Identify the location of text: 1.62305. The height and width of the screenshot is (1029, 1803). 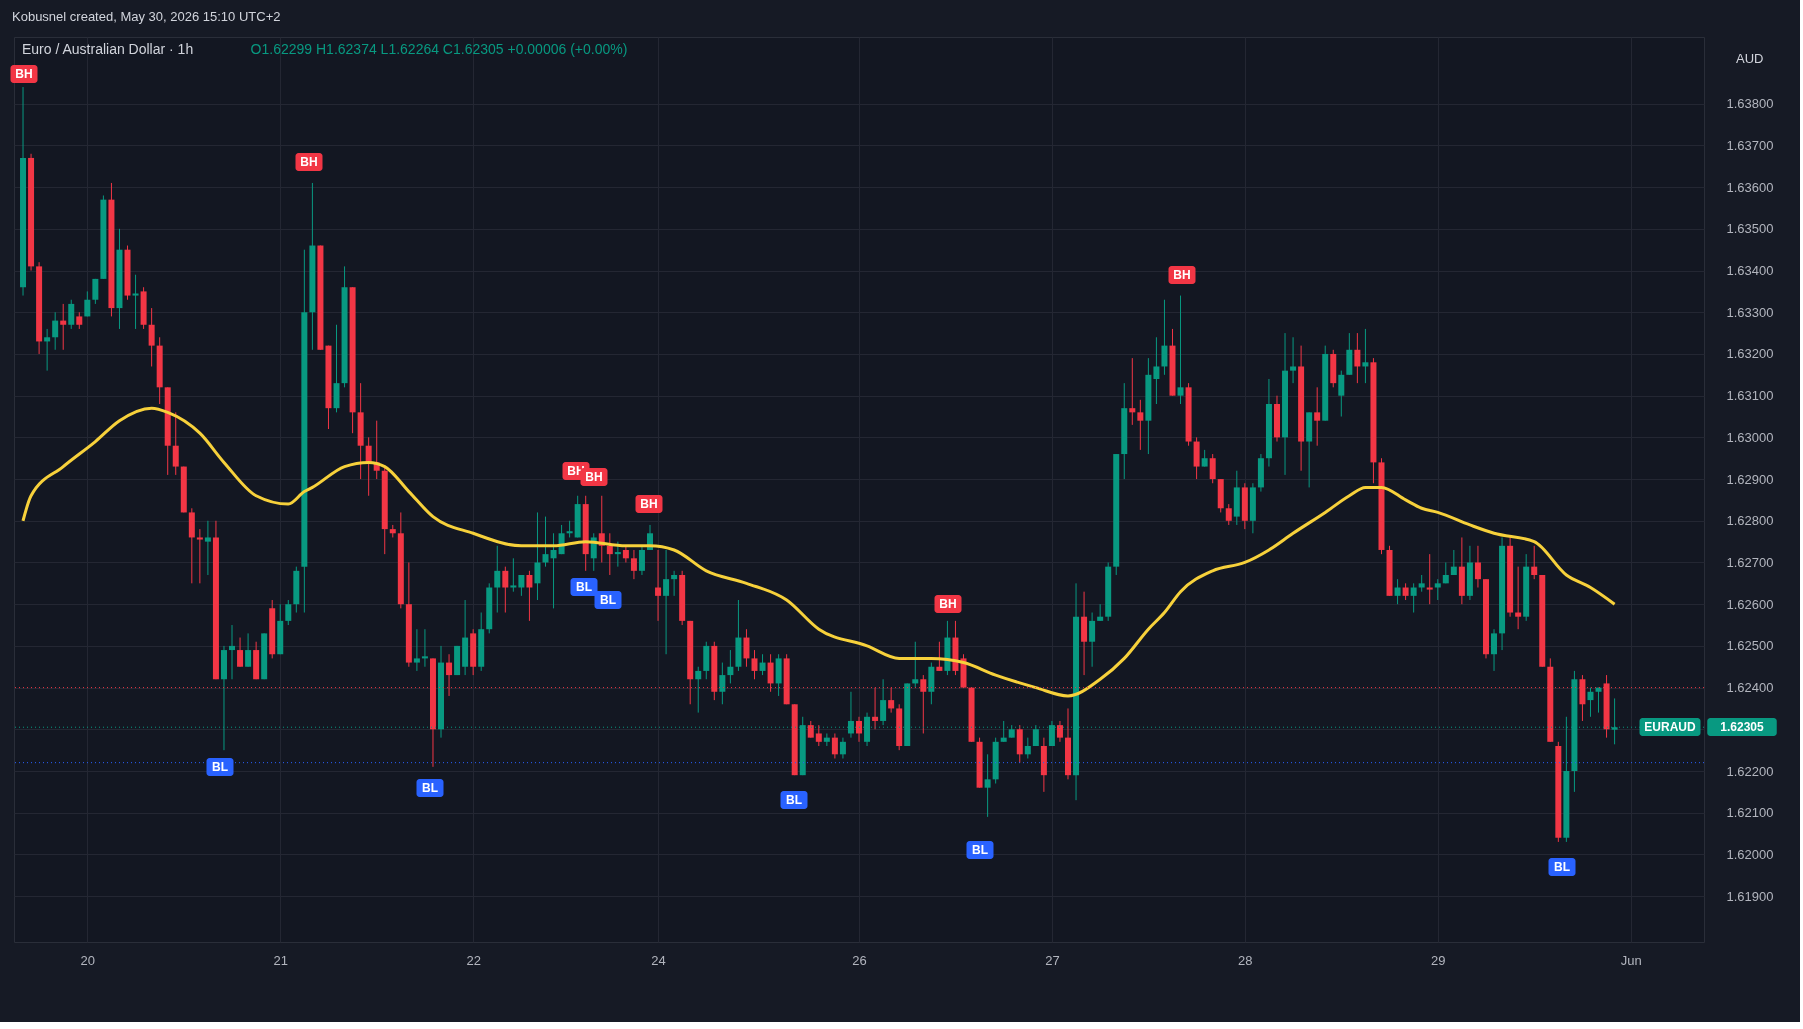
(1742, 727).